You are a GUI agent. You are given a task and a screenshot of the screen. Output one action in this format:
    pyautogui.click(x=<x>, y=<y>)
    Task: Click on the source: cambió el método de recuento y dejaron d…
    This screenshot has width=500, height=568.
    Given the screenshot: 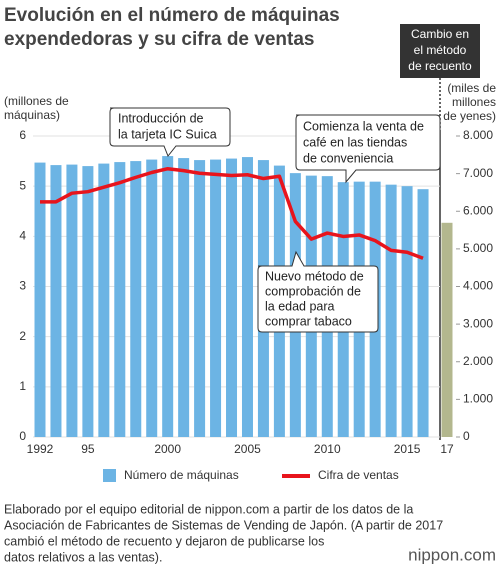 What is the action you would take?
    pyautogui.click(x=164, y=541)
    